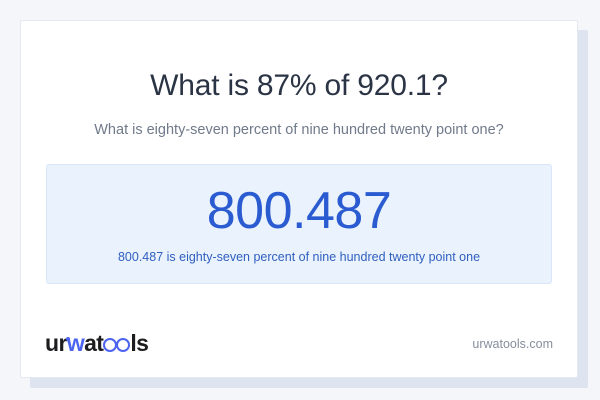 Image resolution: width=600 pixels, height=400 pixels. Describe the element at coordinates (139, 343) in the screenshot. I see `logo-text-part-5: ls` at that location.